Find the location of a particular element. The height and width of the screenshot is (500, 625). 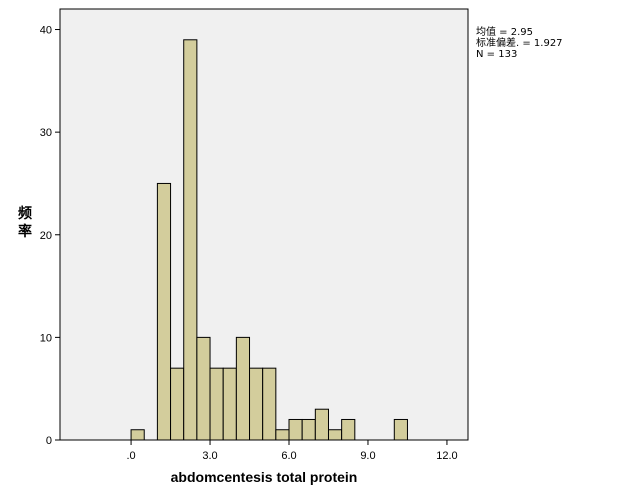

x-tick-label: 6.0 is located at coordinates (288, 456).